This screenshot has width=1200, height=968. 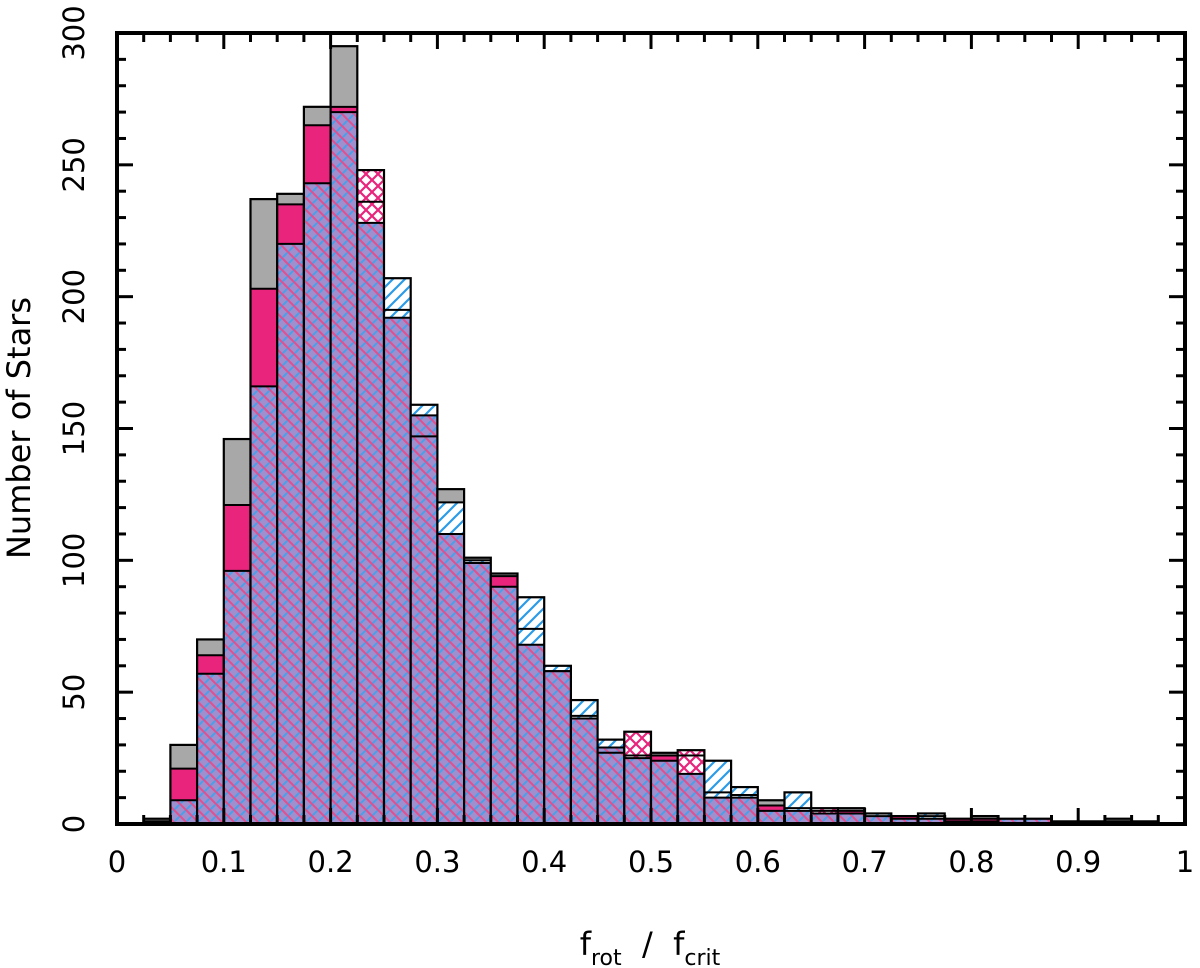 What do you see at coordinates (331, 862) in the screenshot?
I see `x-tick-label: 0.2` at bounding box center [331, 862].